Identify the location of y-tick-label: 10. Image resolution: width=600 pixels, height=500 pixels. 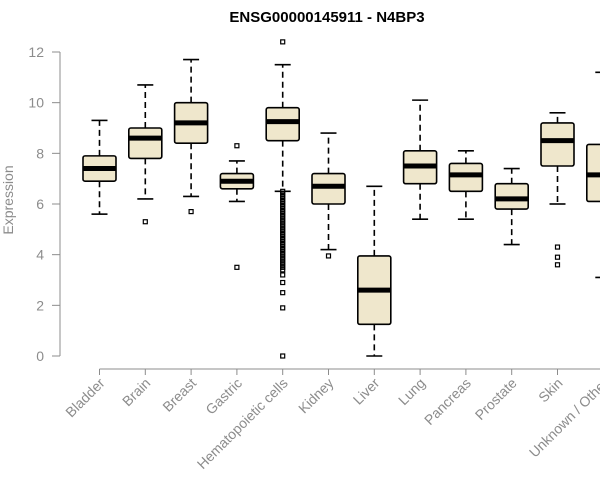
(36, 103).